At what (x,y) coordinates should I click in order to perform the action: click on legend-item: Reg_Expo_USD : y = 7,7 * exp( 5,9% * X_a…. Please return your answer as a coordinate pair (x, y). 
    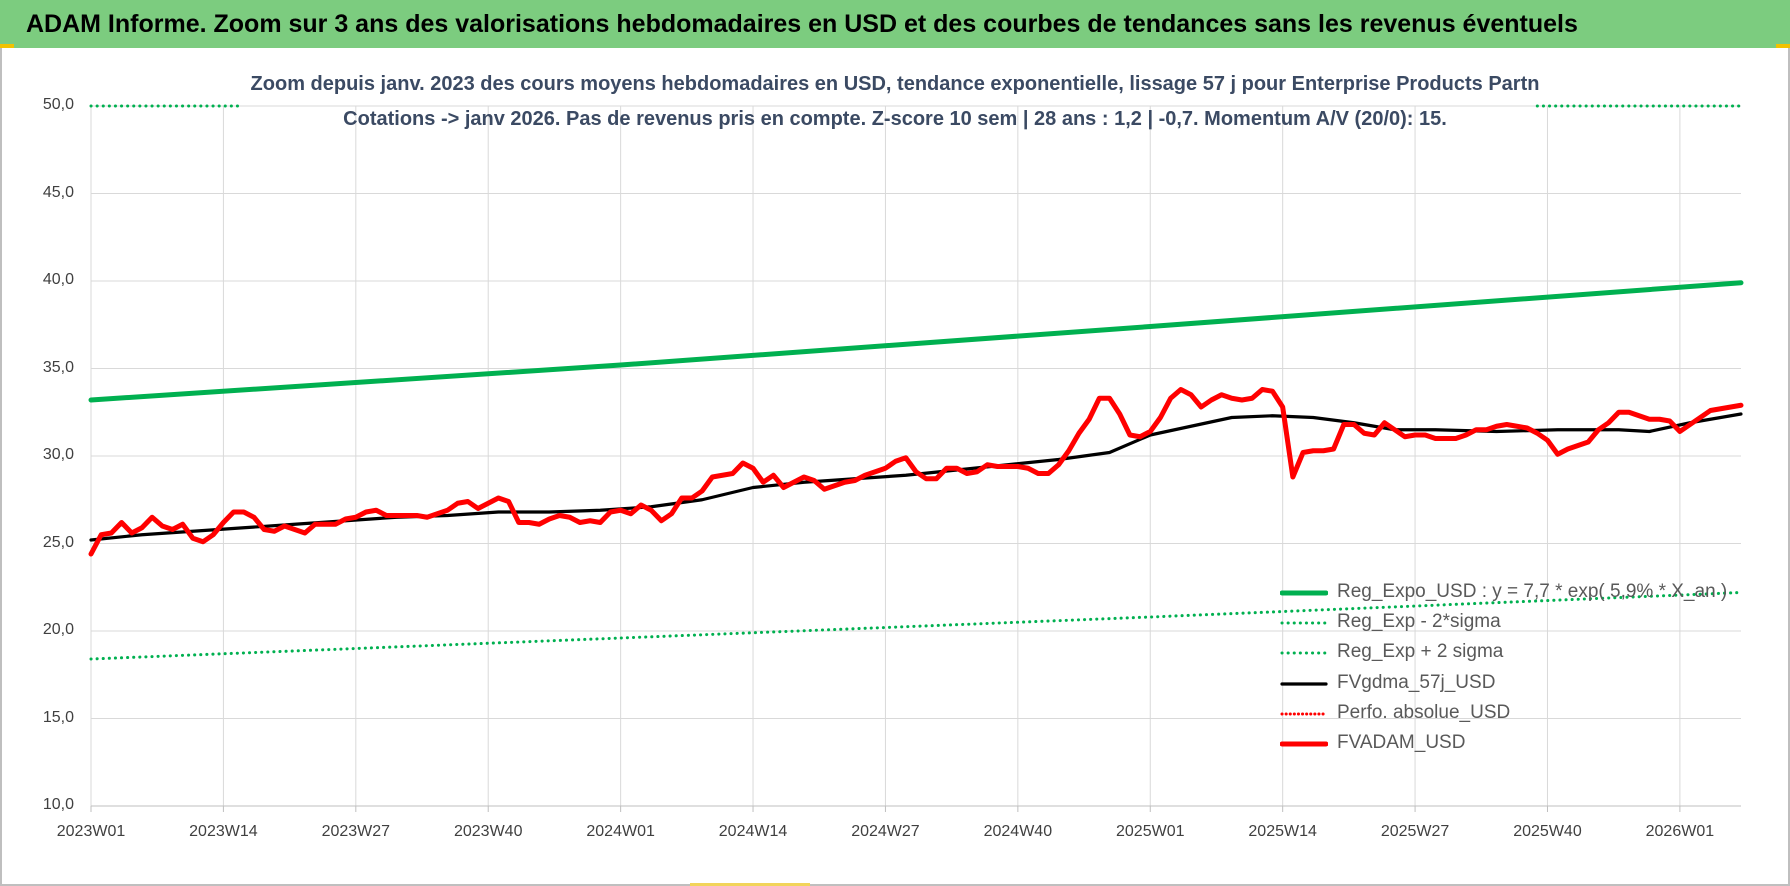
    Looking at the image, I should click on (1510, 593).